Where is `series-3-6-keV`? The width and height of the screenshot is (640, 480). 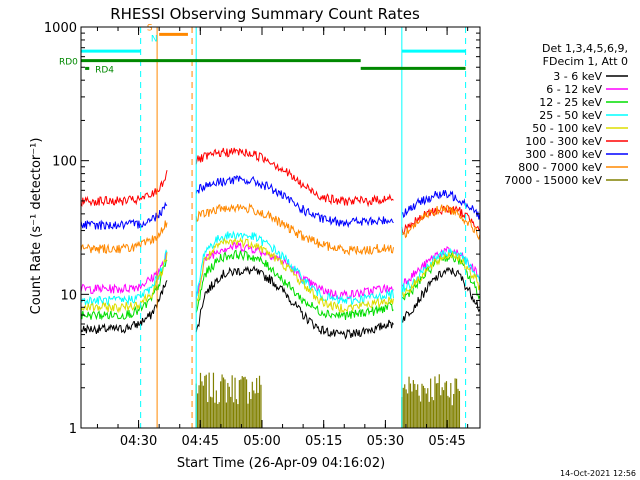 series-3-6-keV is located at coordinates (280, 302).